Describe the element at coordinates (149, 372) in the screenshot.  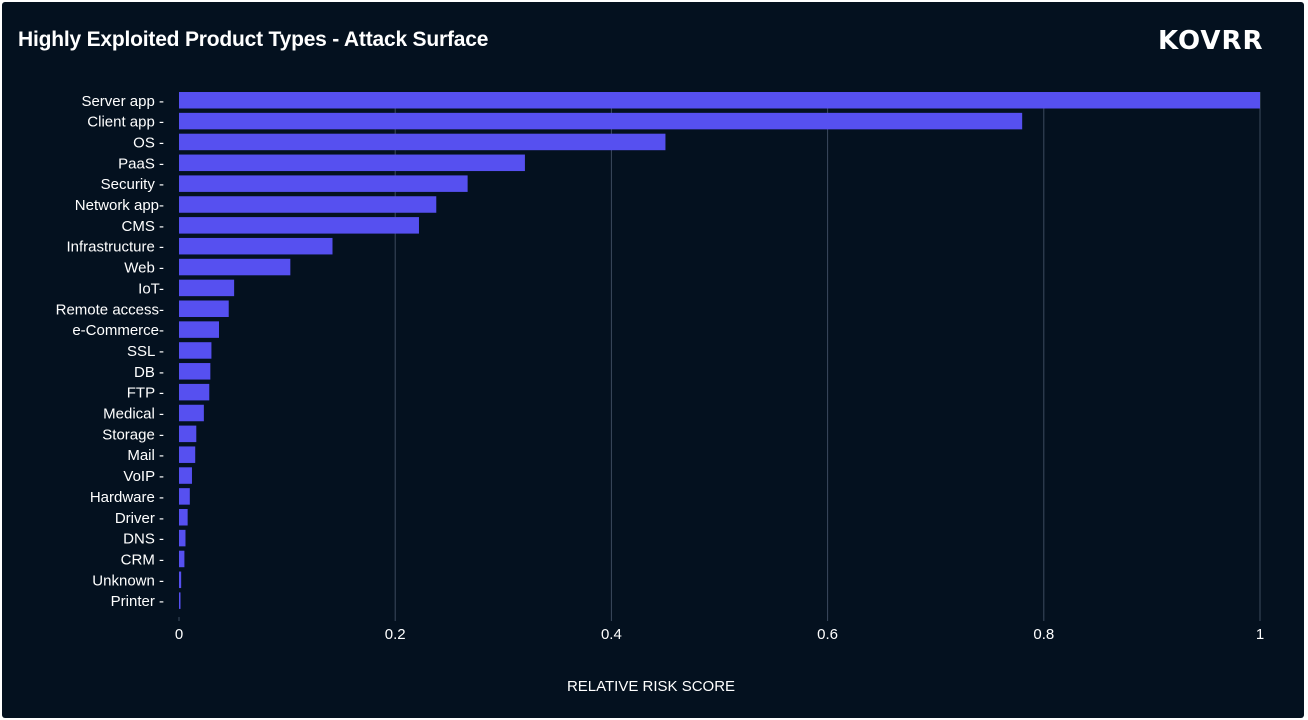
I see `y-category-label: DB -` at that location.